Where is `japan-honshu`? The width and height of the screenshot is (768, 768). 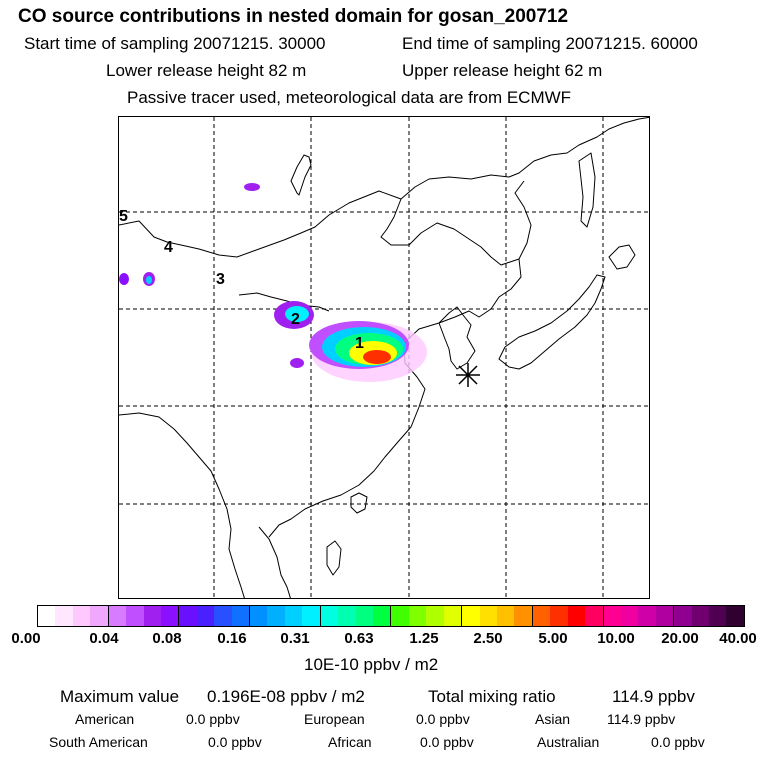 japan-honshu is located at coordinates (552, 322).